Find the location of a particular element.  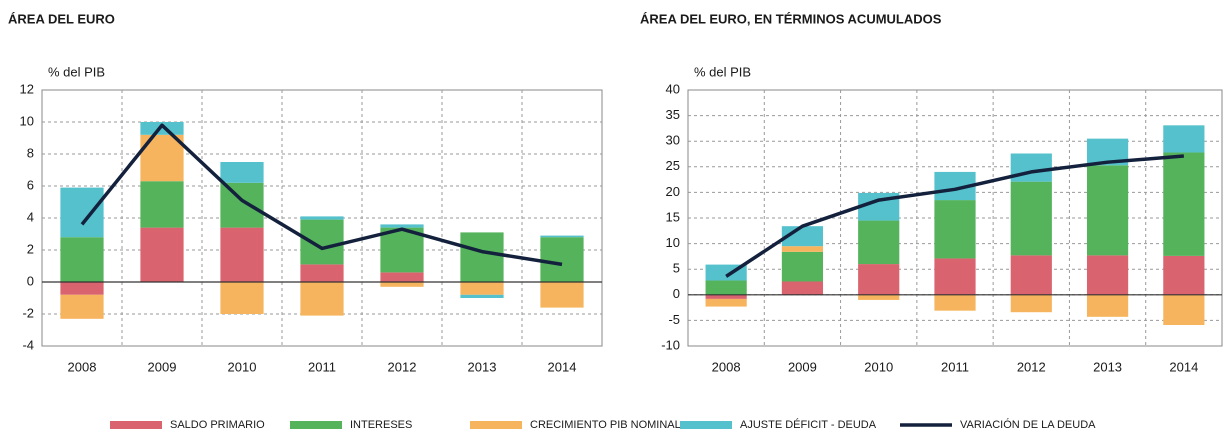

y-tick-label: 35 is located at coordinates (673, 114).